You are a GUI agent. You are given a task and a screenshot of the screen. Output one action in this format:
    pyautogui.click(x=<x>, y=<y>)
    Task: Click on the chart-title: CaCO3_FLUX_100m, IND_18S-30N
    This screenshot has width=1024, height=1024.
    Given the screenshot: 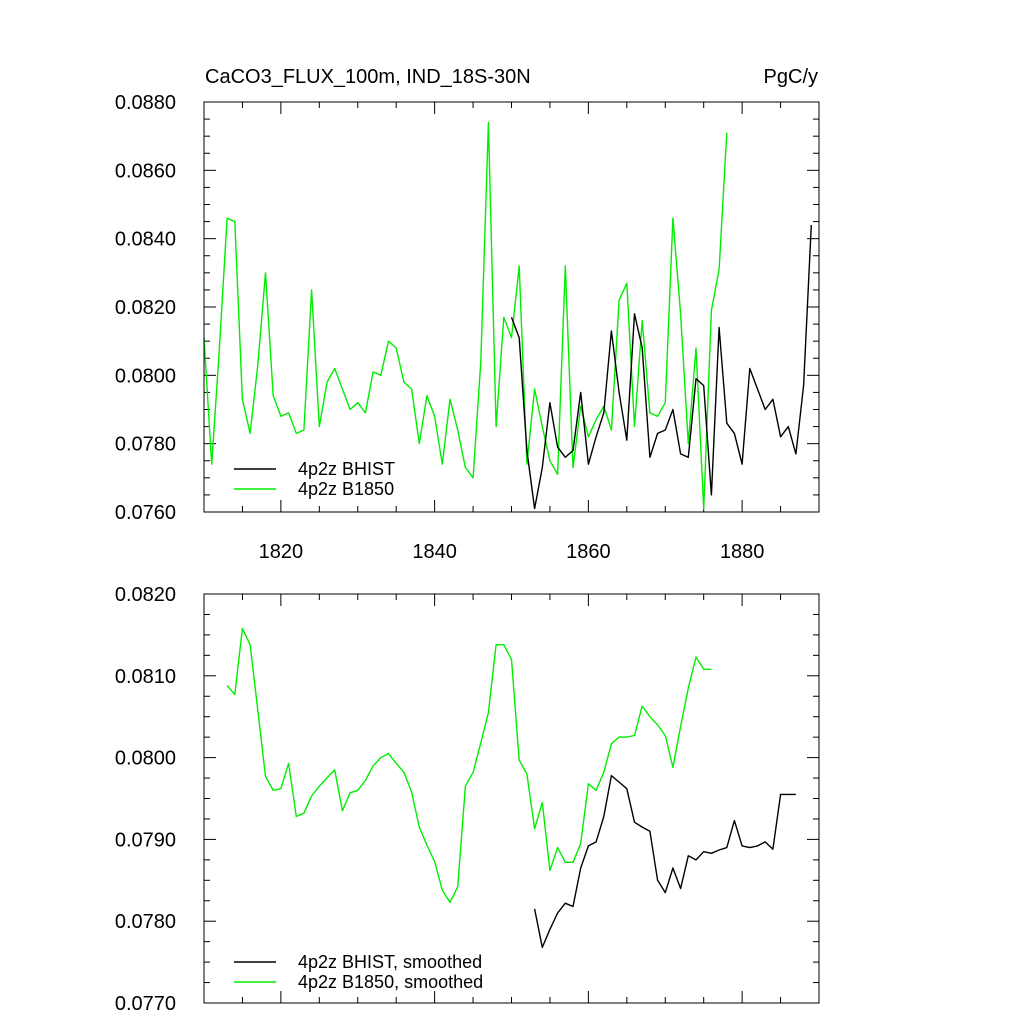 What is the action you would take?
    pyautogui.click(x=368, y=77)
    